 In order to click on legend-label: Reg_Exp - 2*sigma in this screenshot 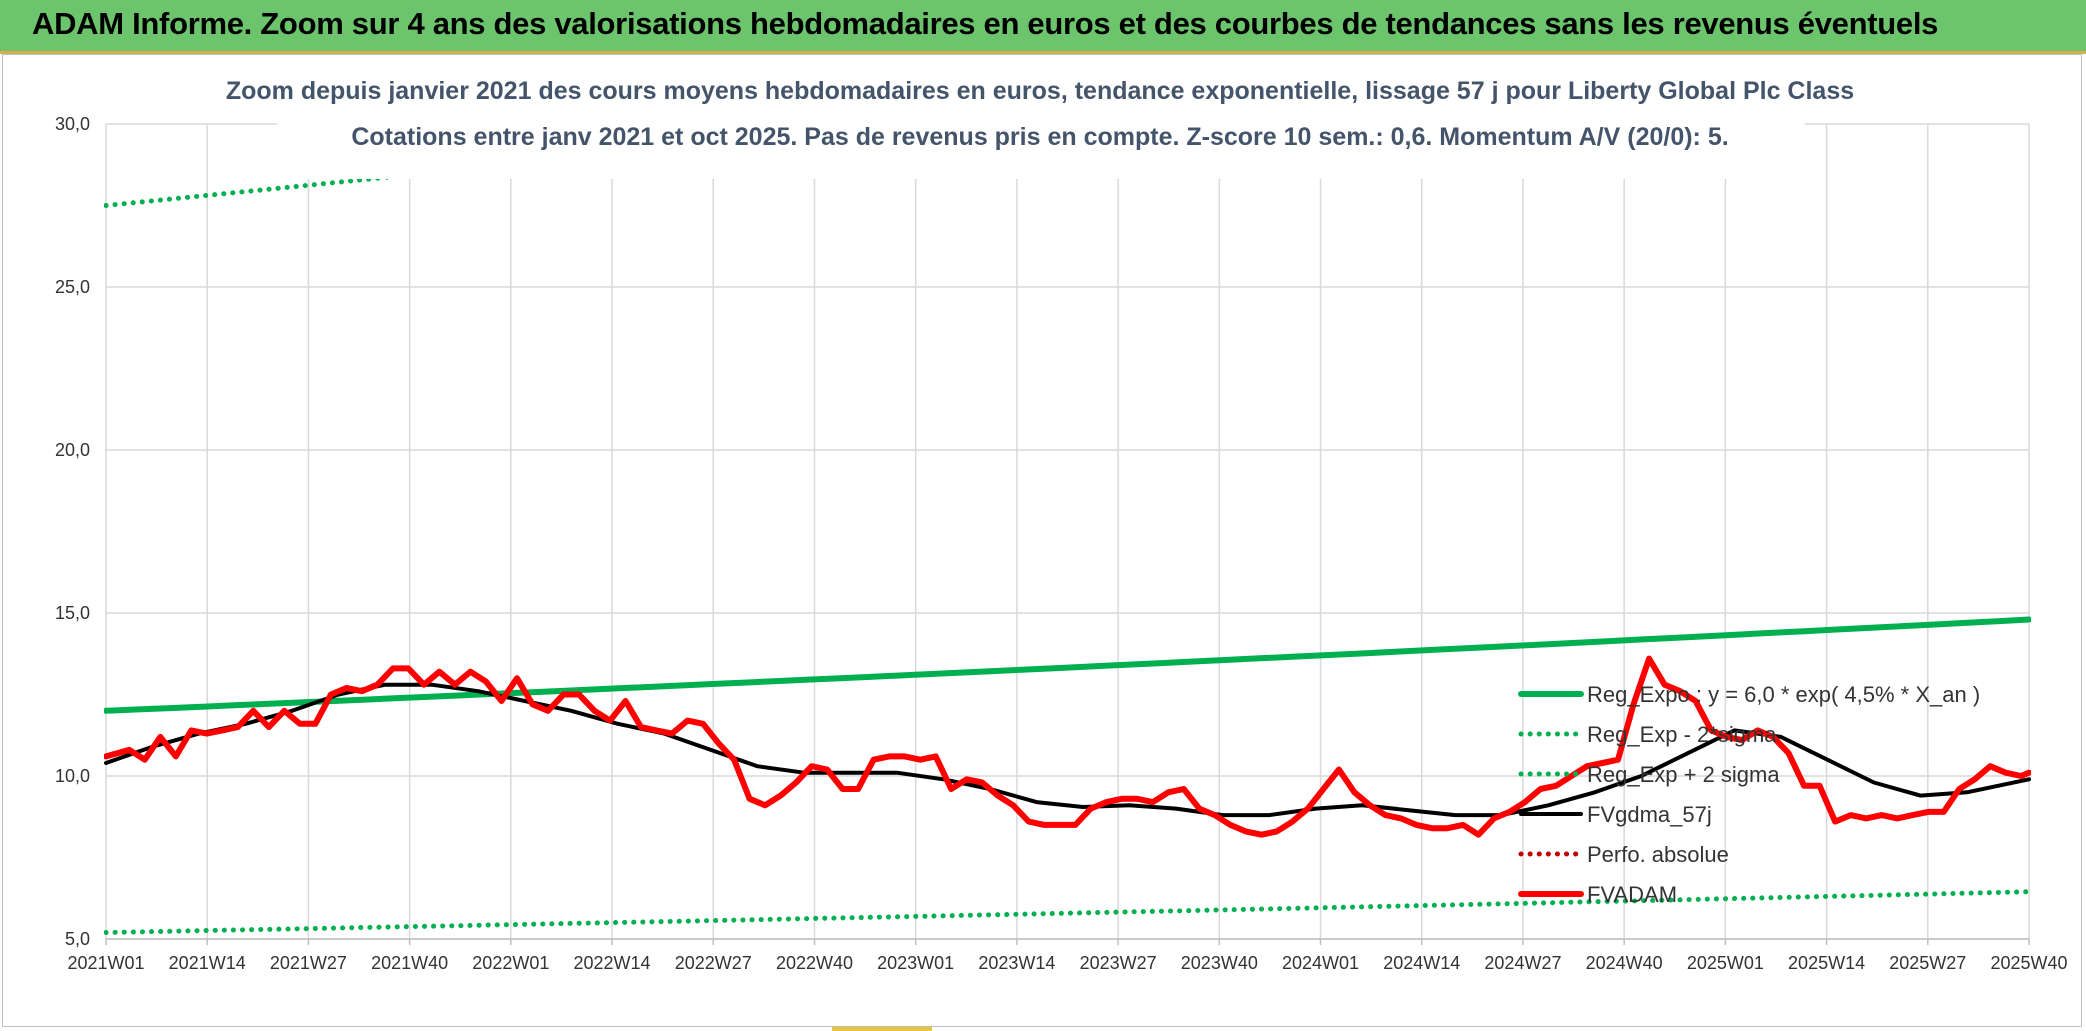, I will do `click(1682, 734)`.